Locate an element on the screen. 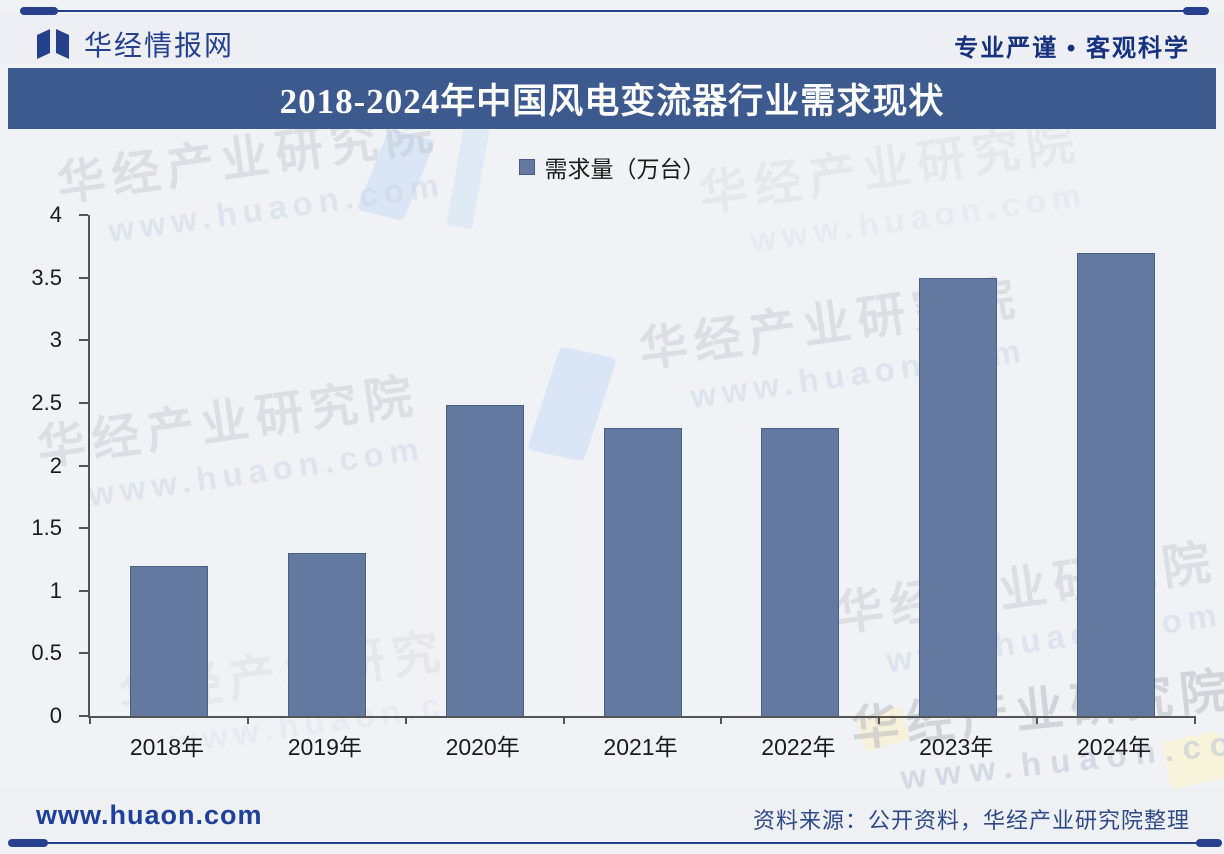 The image size is (1224, 854). title-bar: 2018-2024年中国风电变流器行业需求现状 is located at coordinates (612, 98).